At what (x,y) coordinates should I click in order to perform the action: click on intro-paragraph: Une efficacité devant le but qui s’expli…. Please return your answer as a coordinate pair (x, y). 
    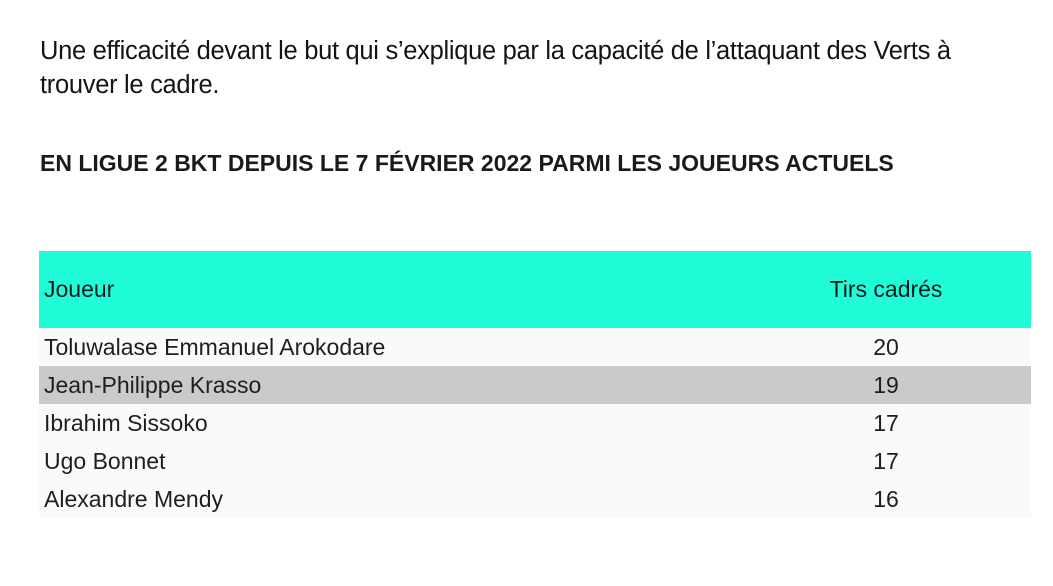
    Looking at the image, I should click on (495, 68).